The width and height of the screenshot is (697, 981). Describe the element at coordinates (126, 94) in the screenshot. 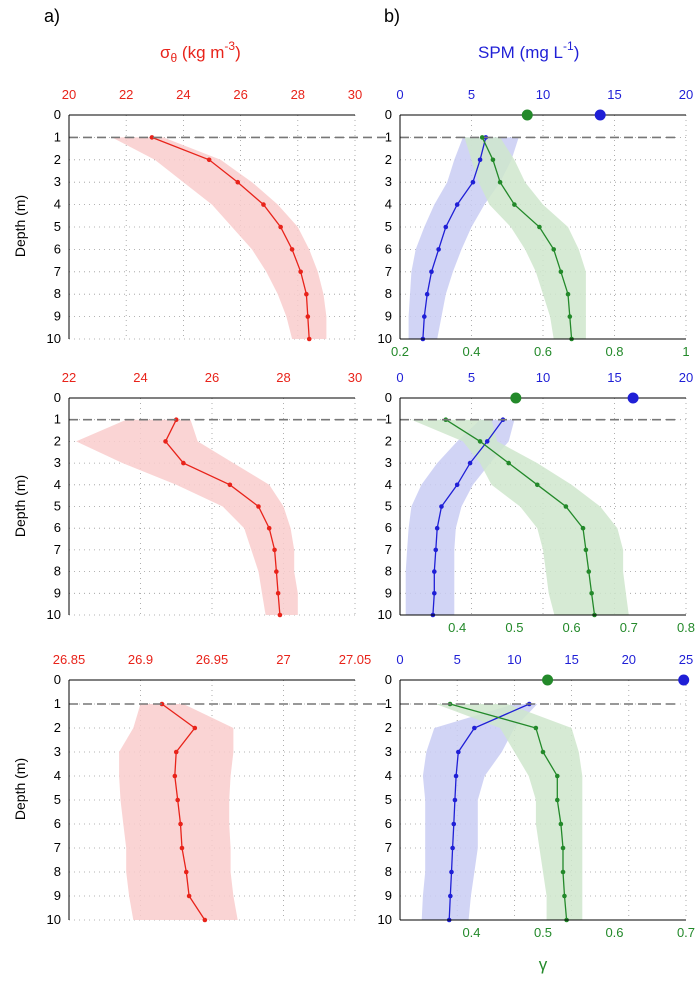

I see `x-tick-label: 22` at that location.